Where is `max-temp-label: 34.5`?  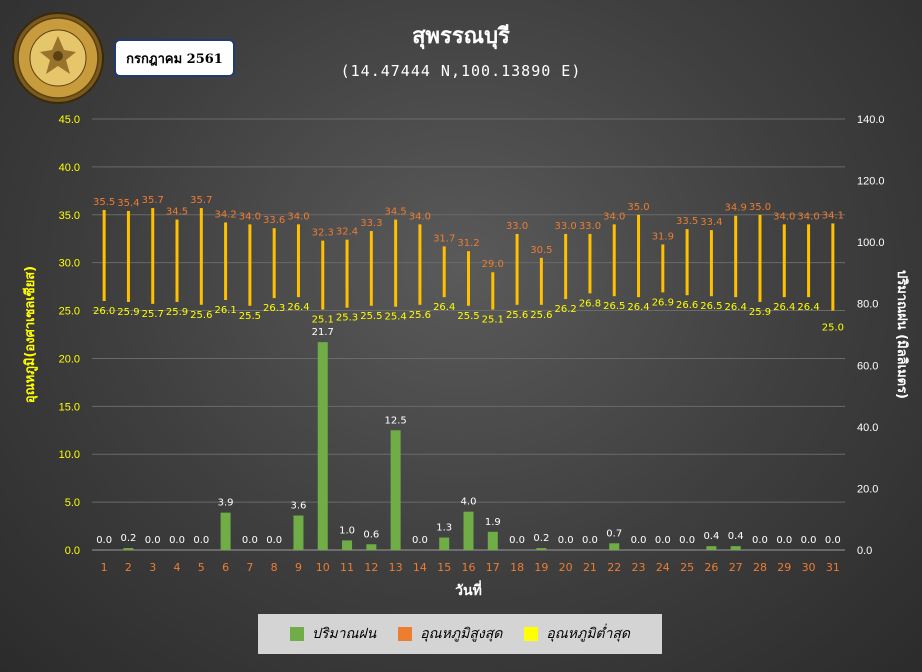 max-temp-label: 34.5 is located at coordinates (395, 212).